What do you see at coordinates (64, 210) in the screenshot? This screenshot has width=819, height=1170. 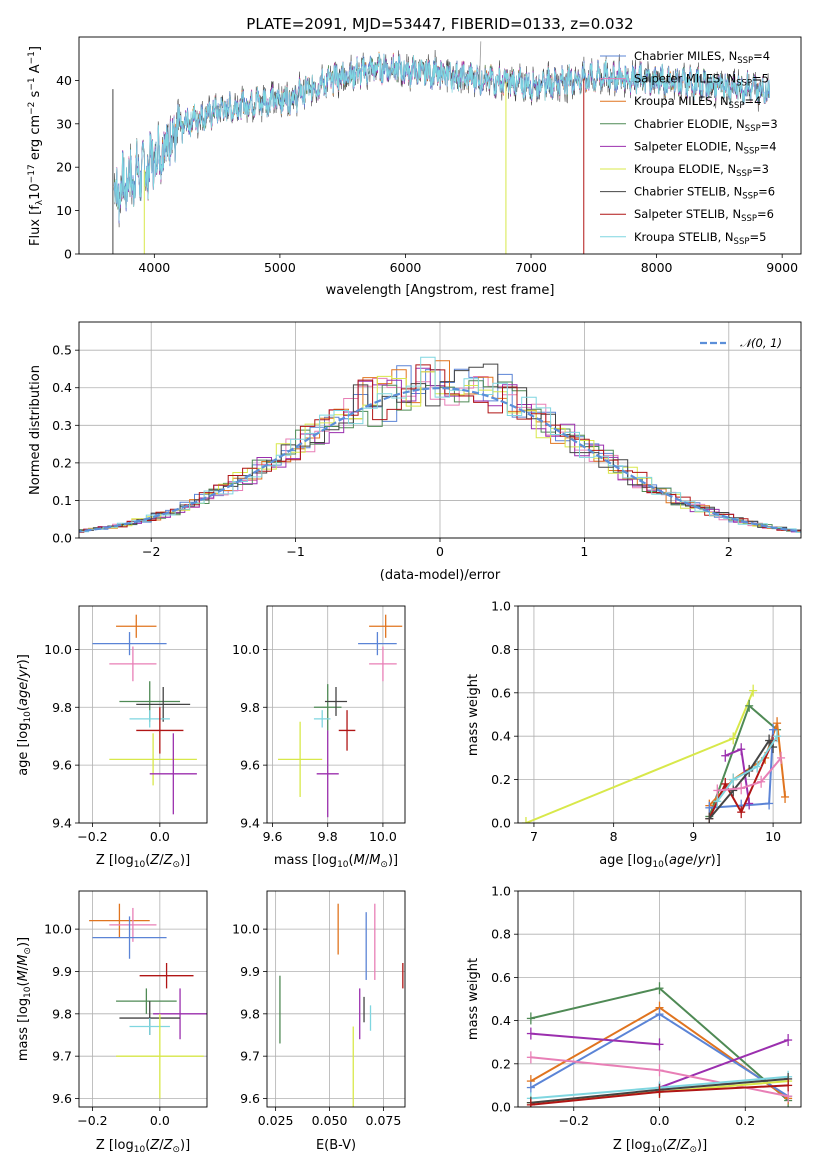 I see `y-tick-label: 10` at bounding box center [64, 210].